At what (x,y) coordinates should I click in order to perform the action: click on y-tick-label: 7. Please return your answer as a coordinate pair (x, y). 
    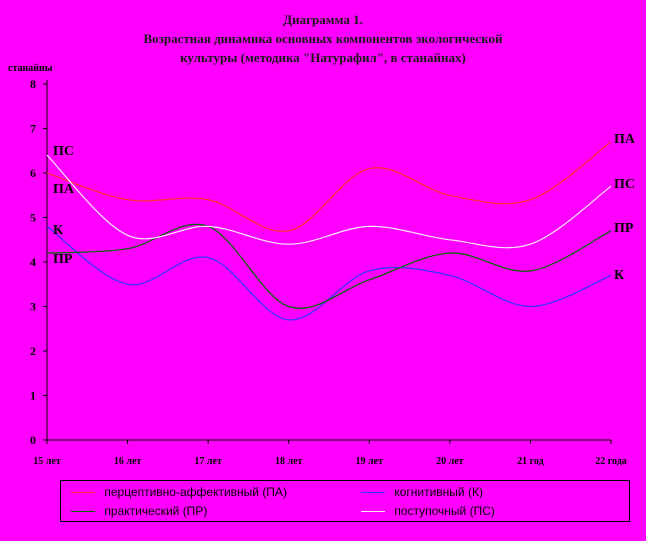
    Looking at the image, I should click on (33, 129).